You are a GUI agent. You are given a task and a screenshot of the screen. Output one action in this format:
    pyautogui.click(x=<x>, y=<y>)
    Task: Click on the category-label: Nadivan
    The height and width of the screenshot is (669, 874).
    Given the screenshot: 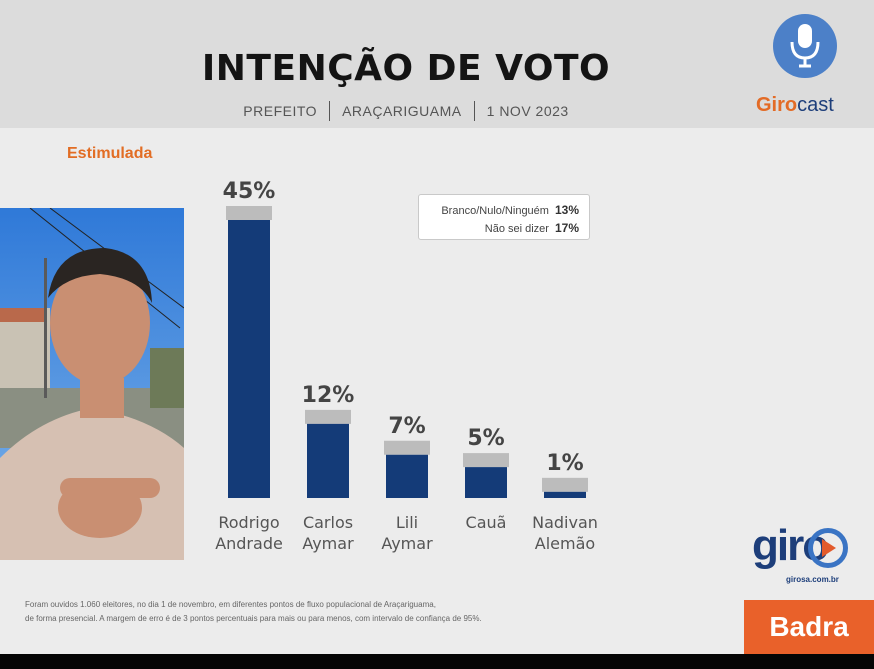 What is the action you would take?
    pyautogui.click(x=565, y=522)
    